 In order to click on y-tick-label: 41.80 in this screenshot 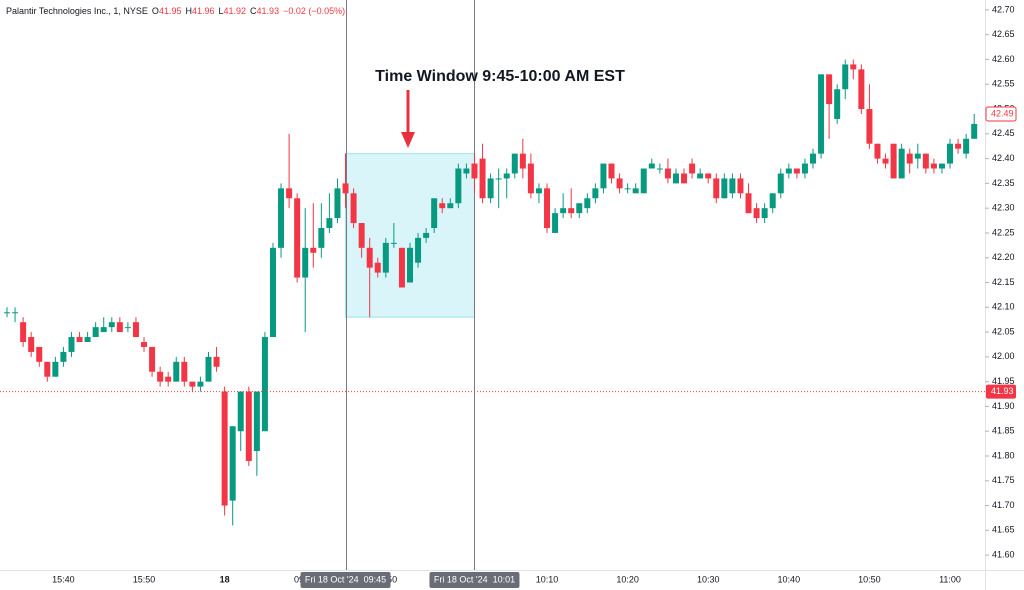, I will do `click(1003, 455)`.